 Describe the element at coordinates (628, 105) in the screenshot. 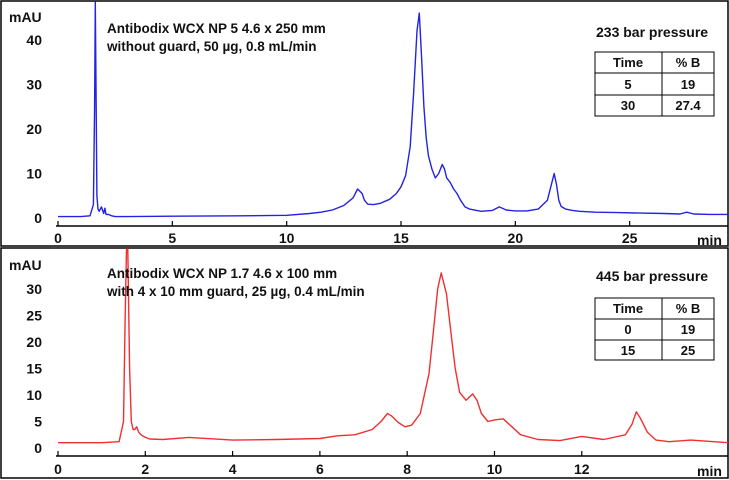

I see `table-cell: 30` at that location.